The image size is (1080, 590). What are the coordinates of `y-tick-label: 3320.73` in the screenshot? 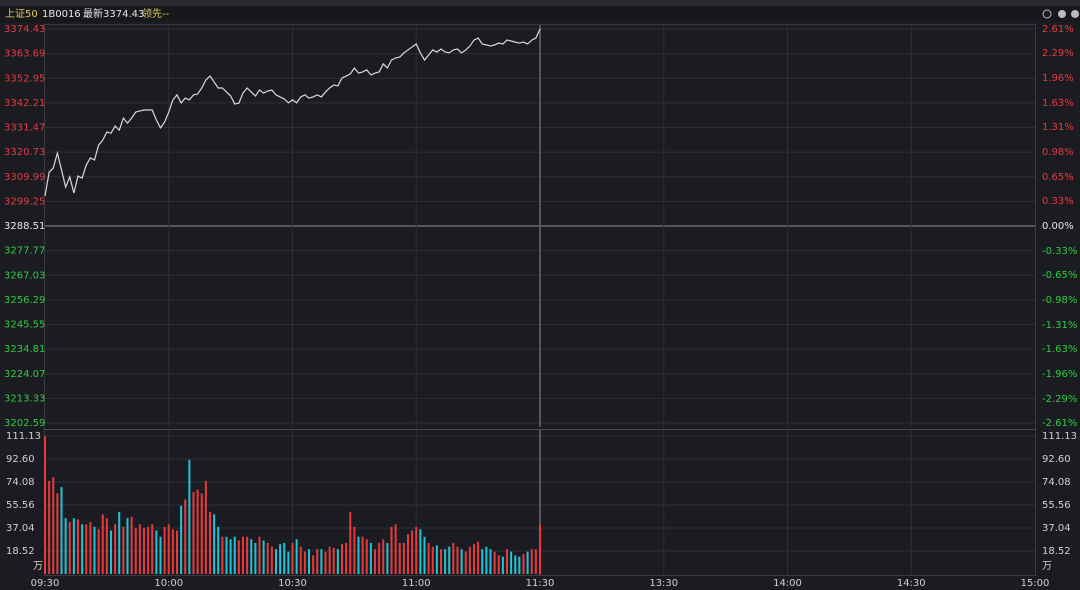 It's located at (24, 152).